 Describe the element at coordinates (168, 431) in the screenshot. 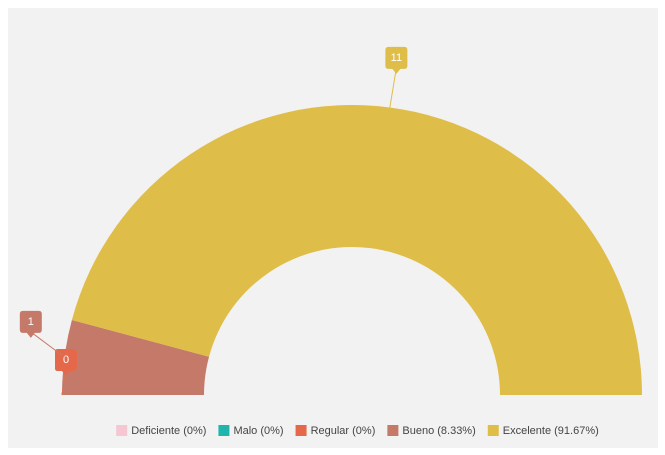

I see `legend-label: Deficiente (0%)` at that location.